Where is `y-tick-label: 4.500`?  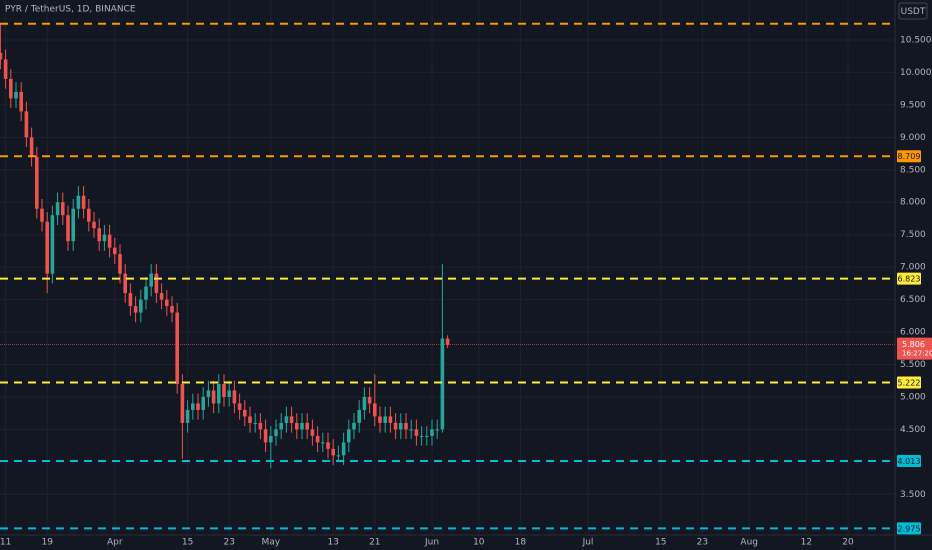
y-tick-label: 4.500 is located at coordinates (913, 430).